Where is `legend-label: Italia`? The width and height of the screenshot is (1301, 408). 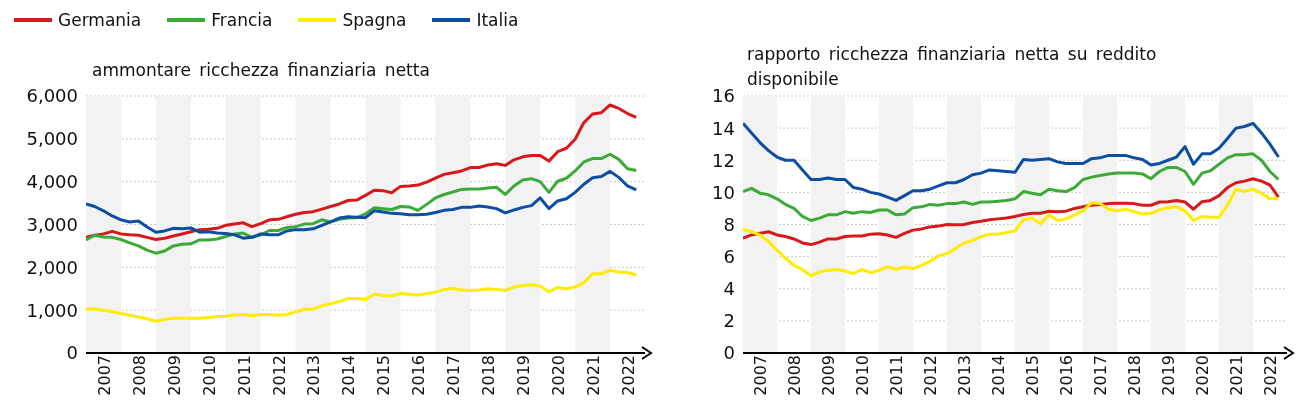 legend-label: Italia is located at coordinates (497, 20).